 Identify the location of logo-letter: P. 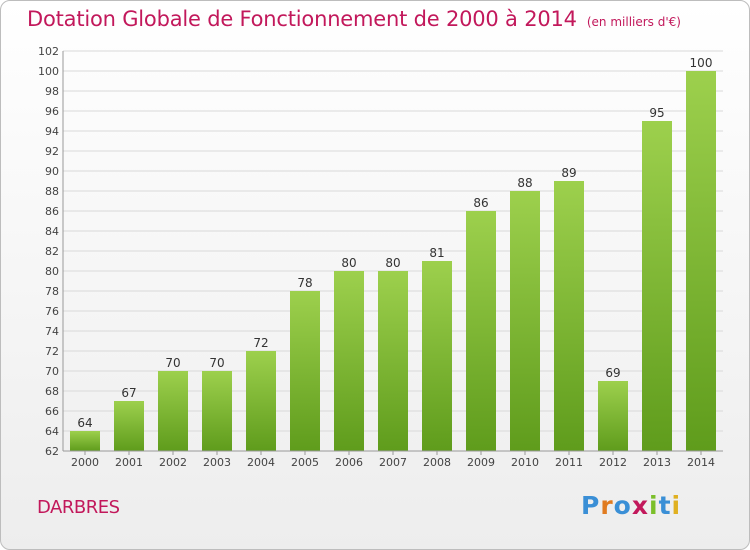
(591, 505).